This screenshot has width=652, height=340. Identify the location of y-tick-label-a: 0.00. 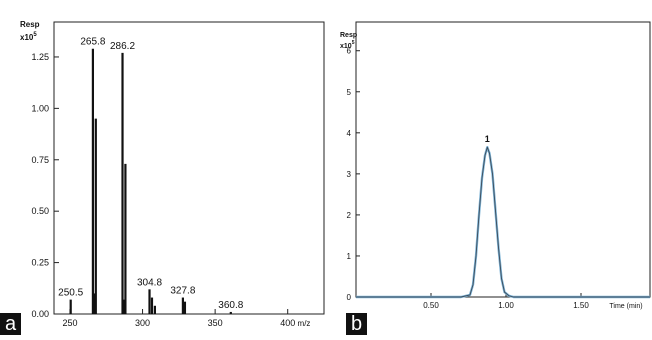
(40, 314).